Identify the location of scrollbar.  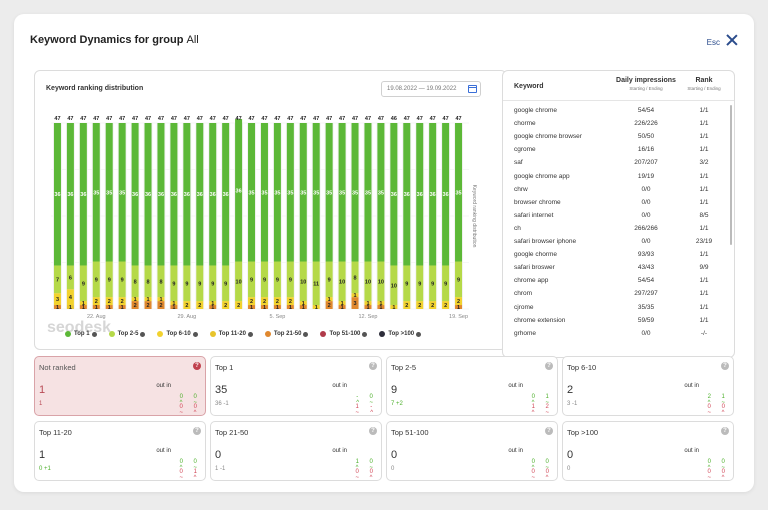
(731, 175).